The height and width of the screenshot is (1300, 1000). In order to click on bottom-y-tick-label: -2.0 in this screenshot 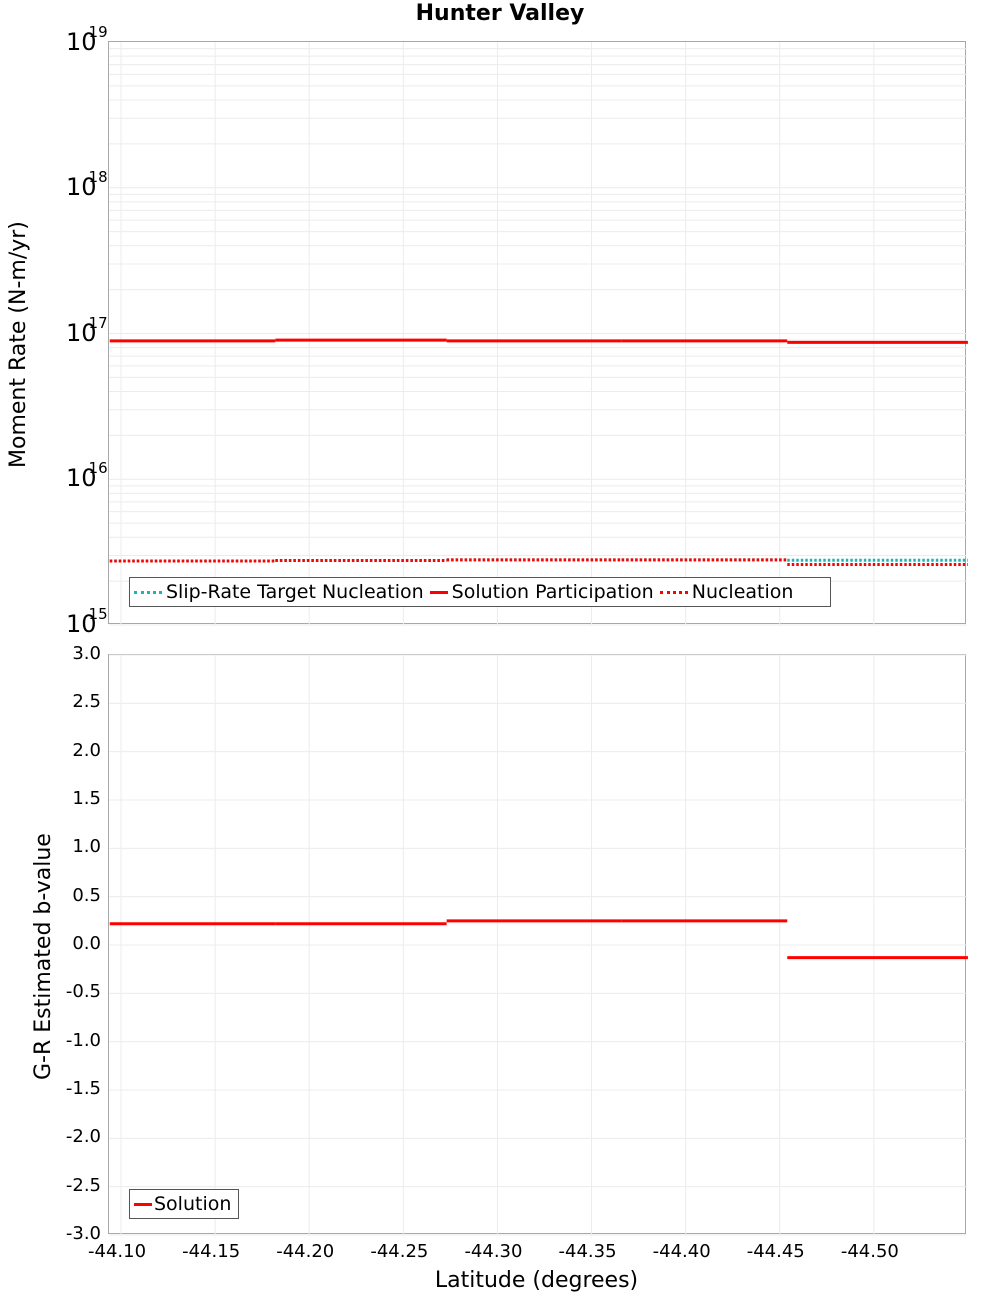, I will do `click(83, 1137)`.